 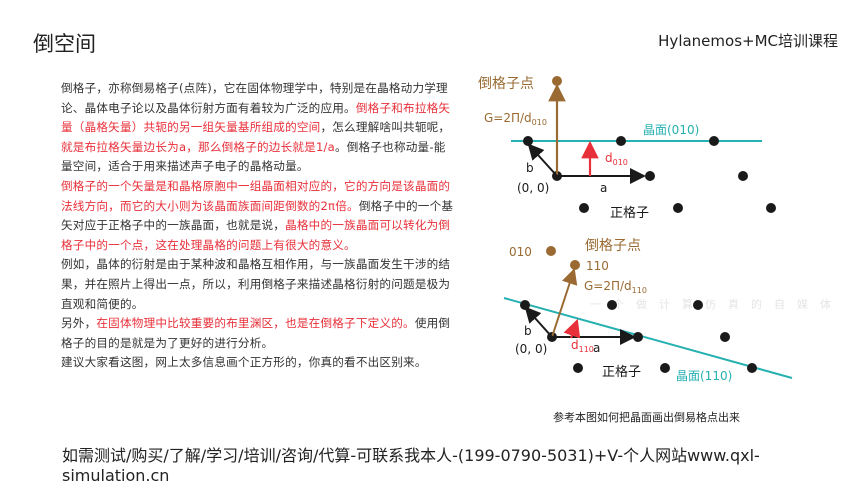 What do you see at coordinates (255, 323) in the screenshot?
I see `highlighted-text: 在固体物理中比较重要的布里渊区，也是在倒格子下定义的。` at bounding box center [255, 323].